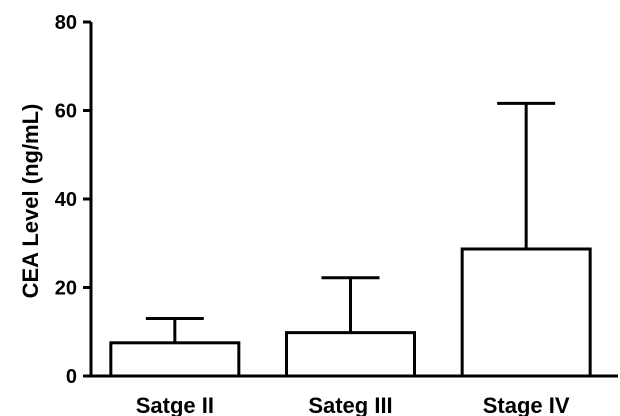 This screenshot has height=416, width=620. Describe the element at coordinates (30, 201) in the screenshot. I see `y-axis-title: CEA Level (ng/mL)` at that location.